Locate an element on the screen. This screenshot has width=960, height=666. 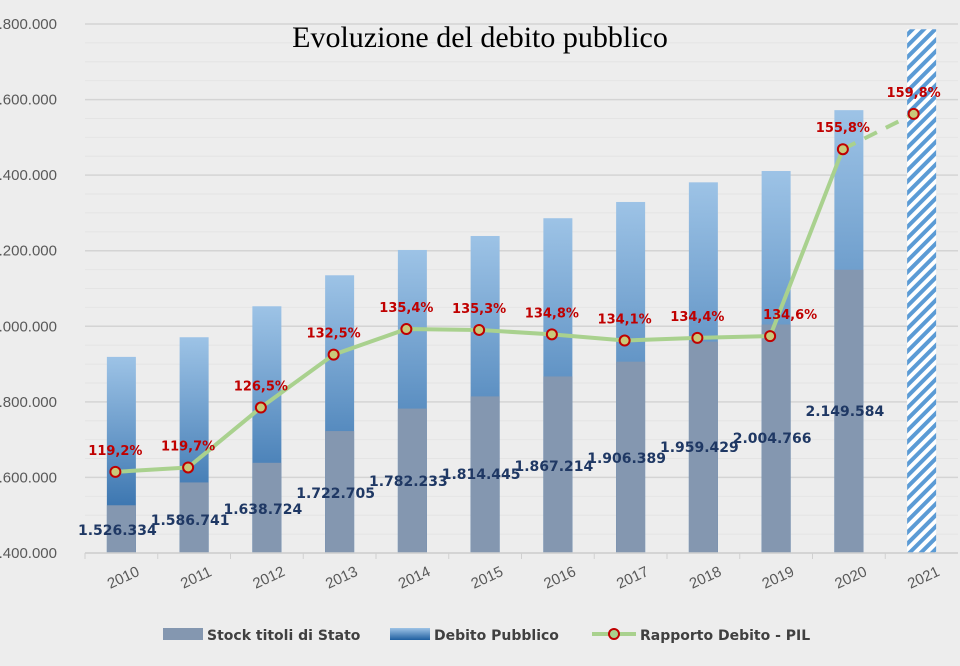
ratio-label: 134,1% is located at coordinates (625, 320).